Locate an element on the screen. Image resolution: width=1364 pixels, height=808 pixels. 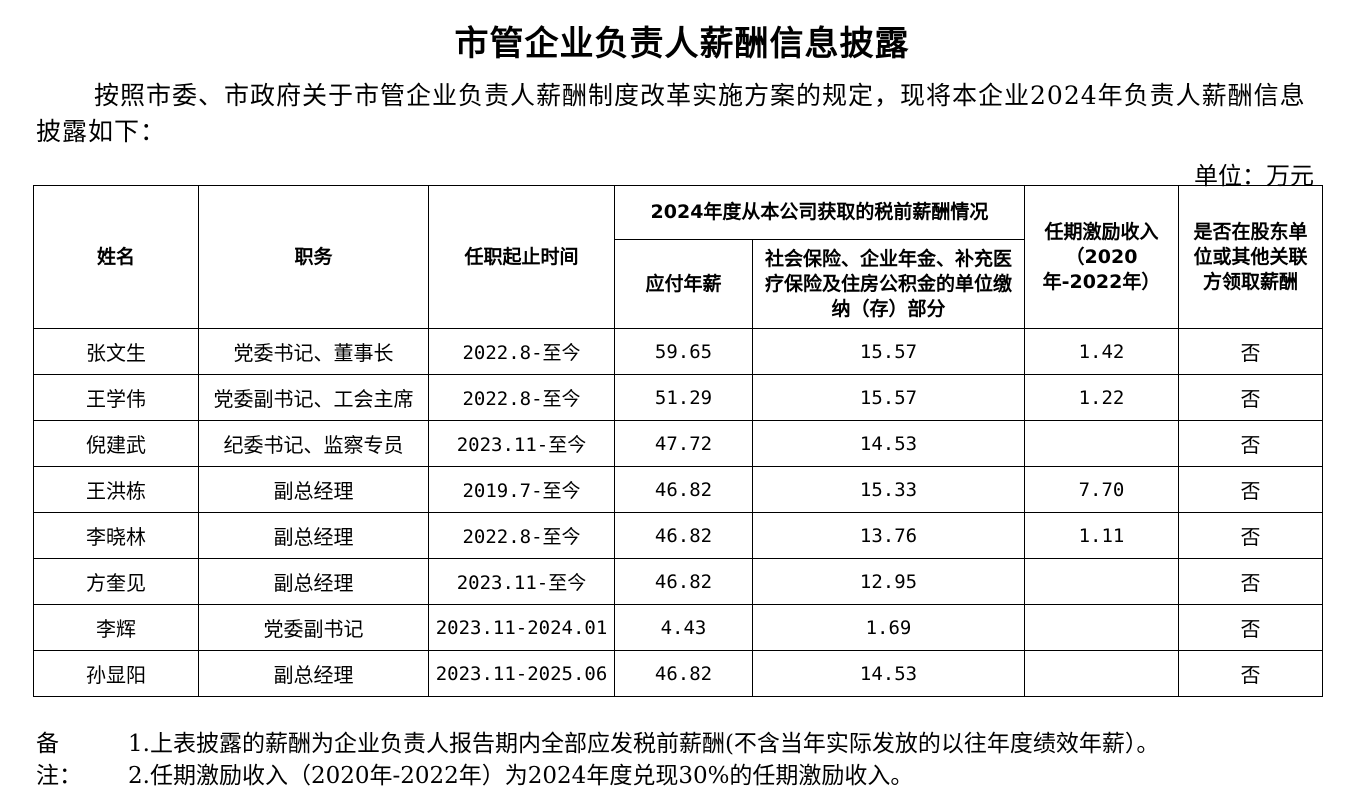
cell-name: 王学伟 is located at coordinates (116, 397).